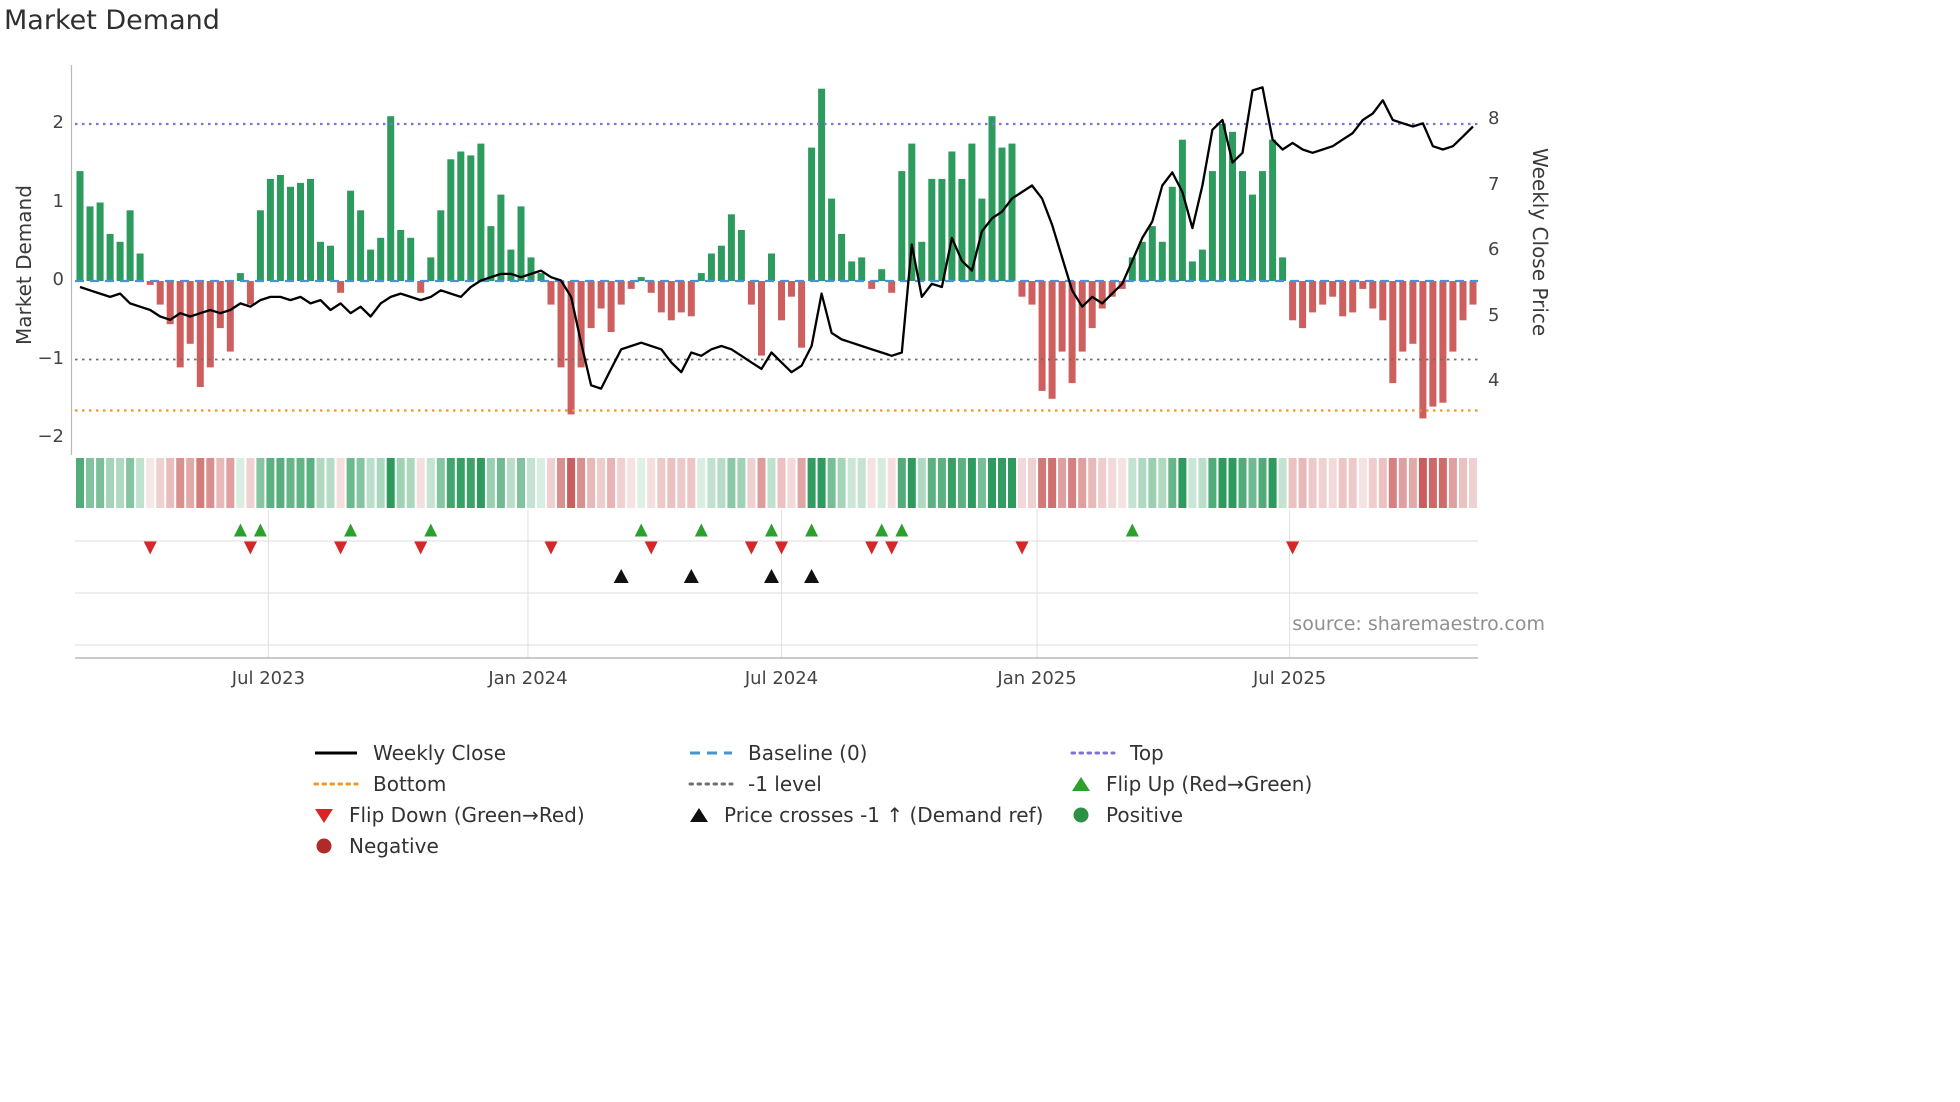 This screenshot has height=1102, width=1960. Describe the element at coordinates (50, 358) in the screenshot. I see `left-y-tick-label: −1` at that location.